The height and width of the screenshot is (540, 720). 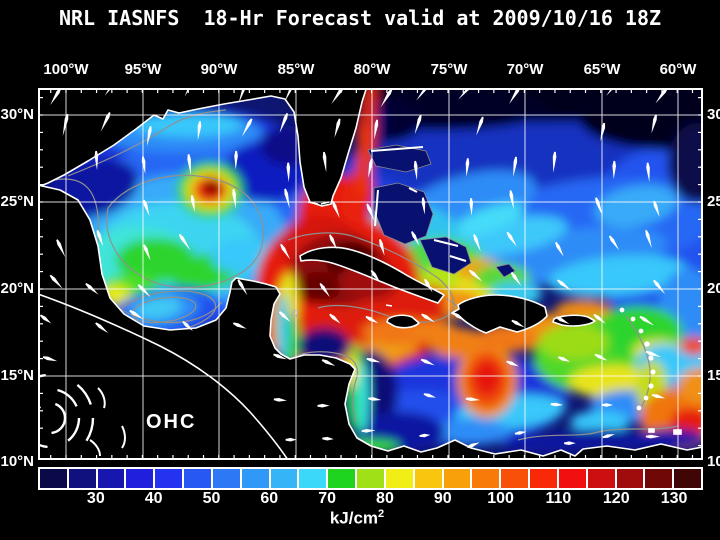 I want to click on island-hispaniola, so click(x=499, y=314).